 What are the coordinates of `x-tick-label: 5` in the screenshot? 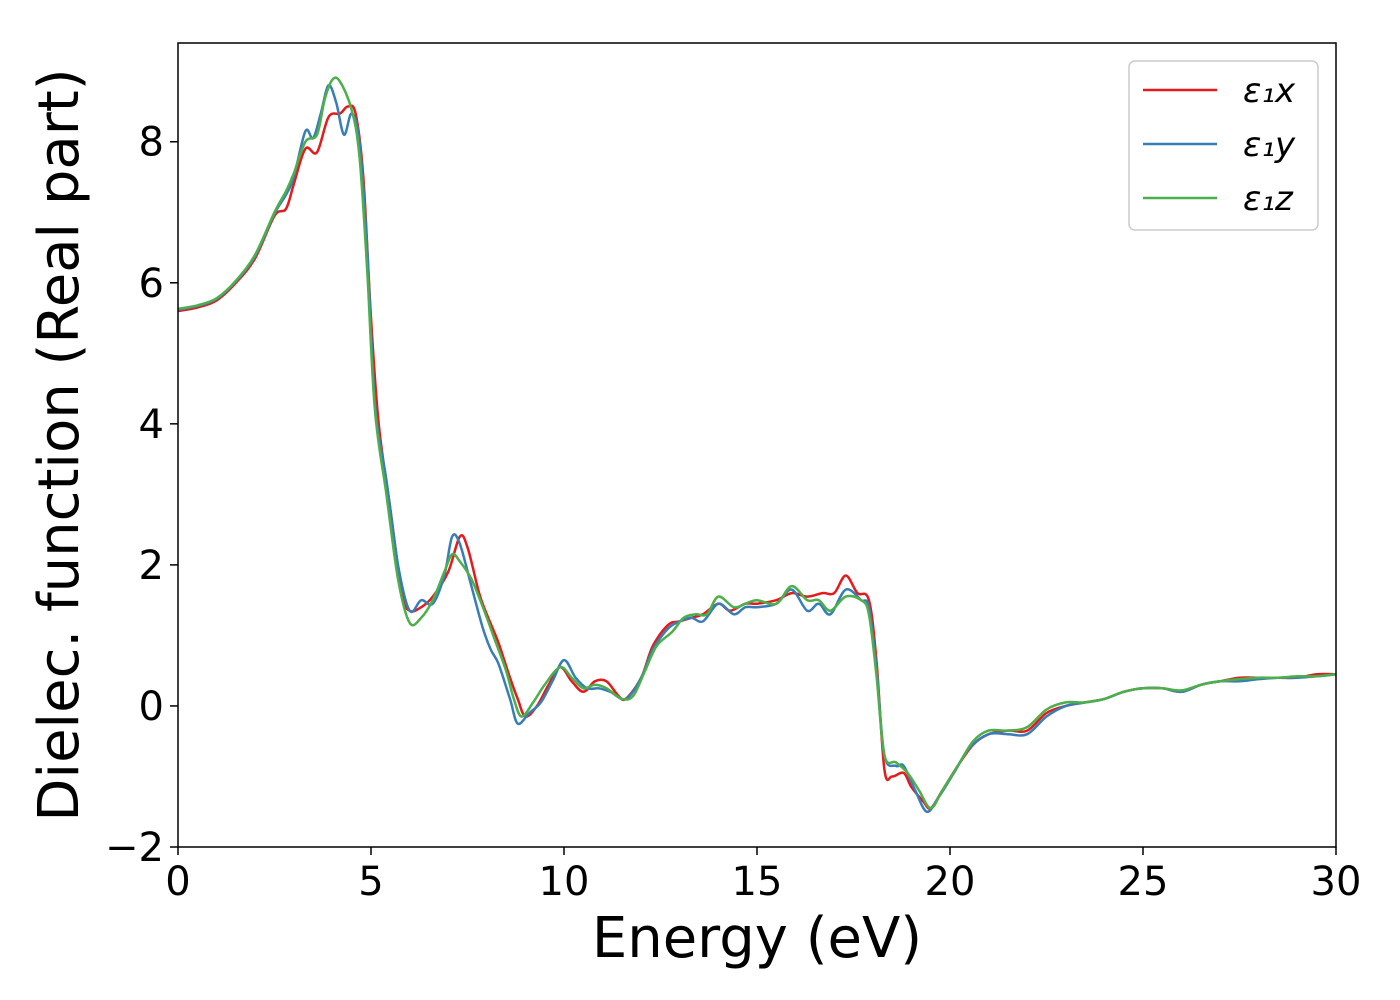 It's located at (370, 882).